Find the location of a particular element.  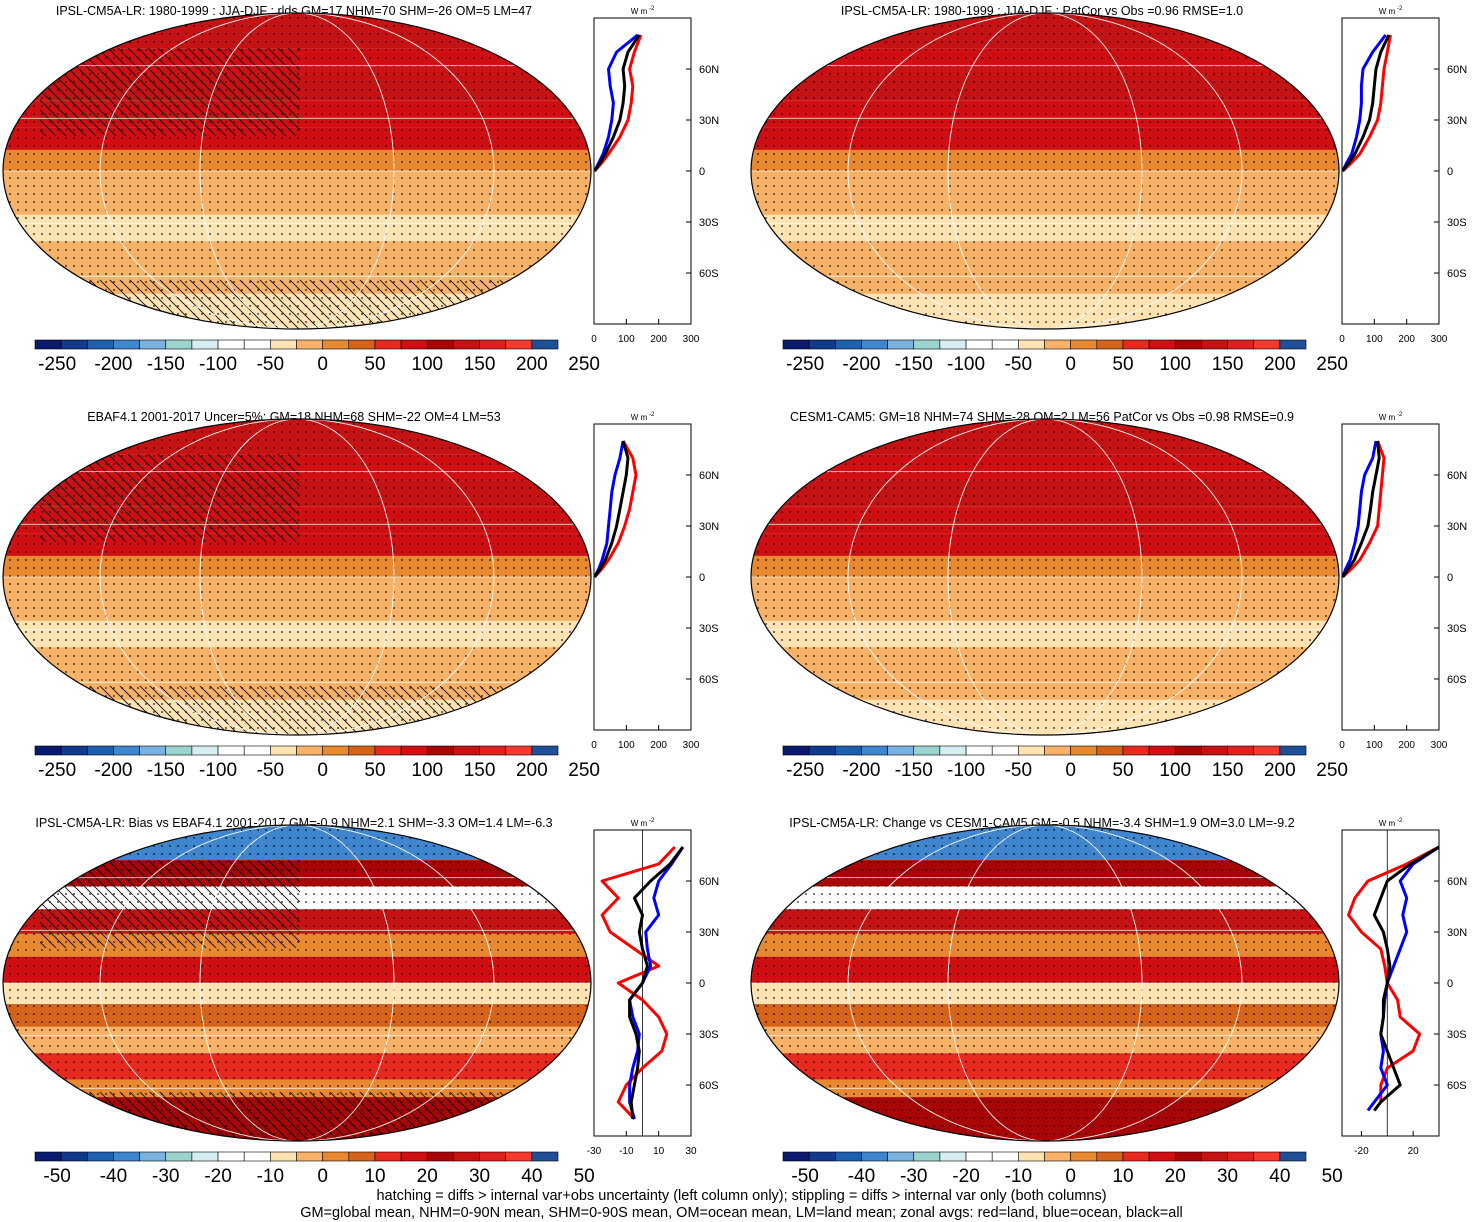

colorbar-label: -30 is located at coordinates (165, 1176).